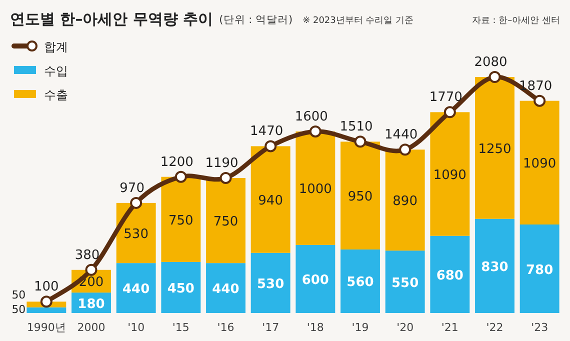  I want to click on x-tick-label: '19, so click(360, 327).